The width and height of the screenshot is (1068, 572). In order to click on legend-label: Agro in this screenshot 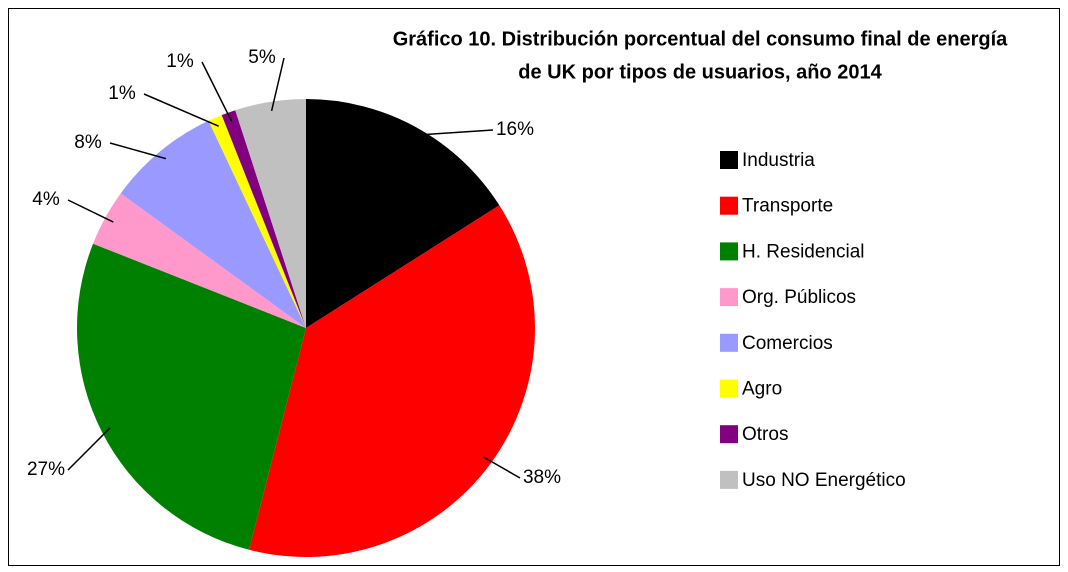, I will do `click(762, 389)`.